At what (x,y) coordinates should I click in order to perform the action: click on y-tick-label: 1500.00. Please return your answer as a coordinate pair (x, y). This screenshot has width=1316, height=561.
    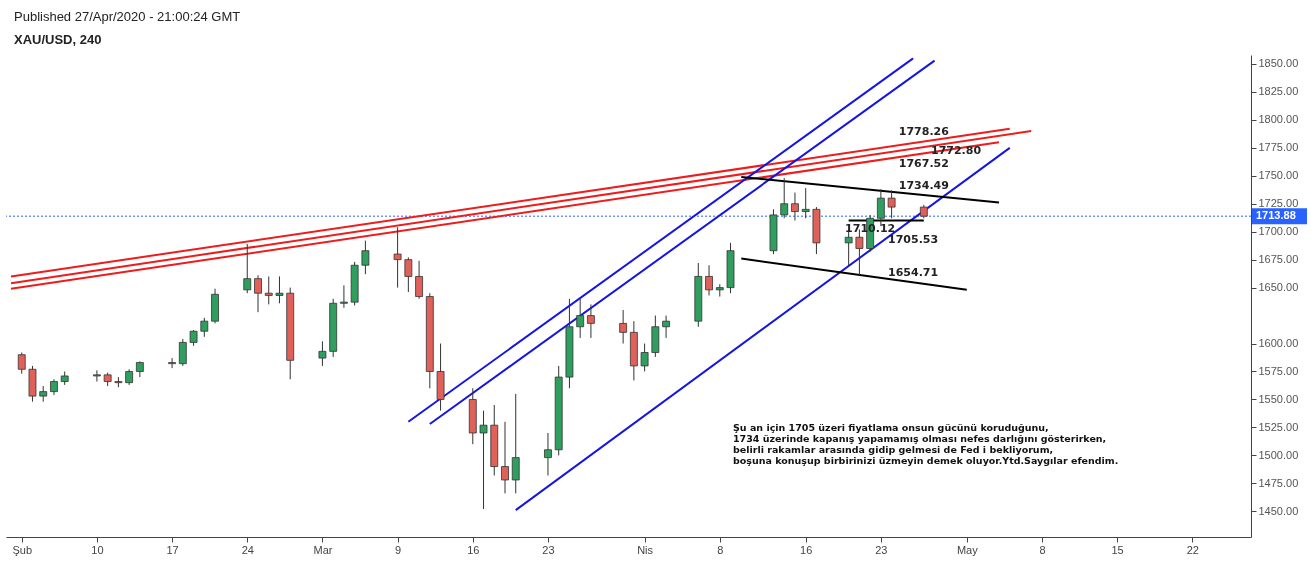
    Looking at the image, I should click on (1278, 454).